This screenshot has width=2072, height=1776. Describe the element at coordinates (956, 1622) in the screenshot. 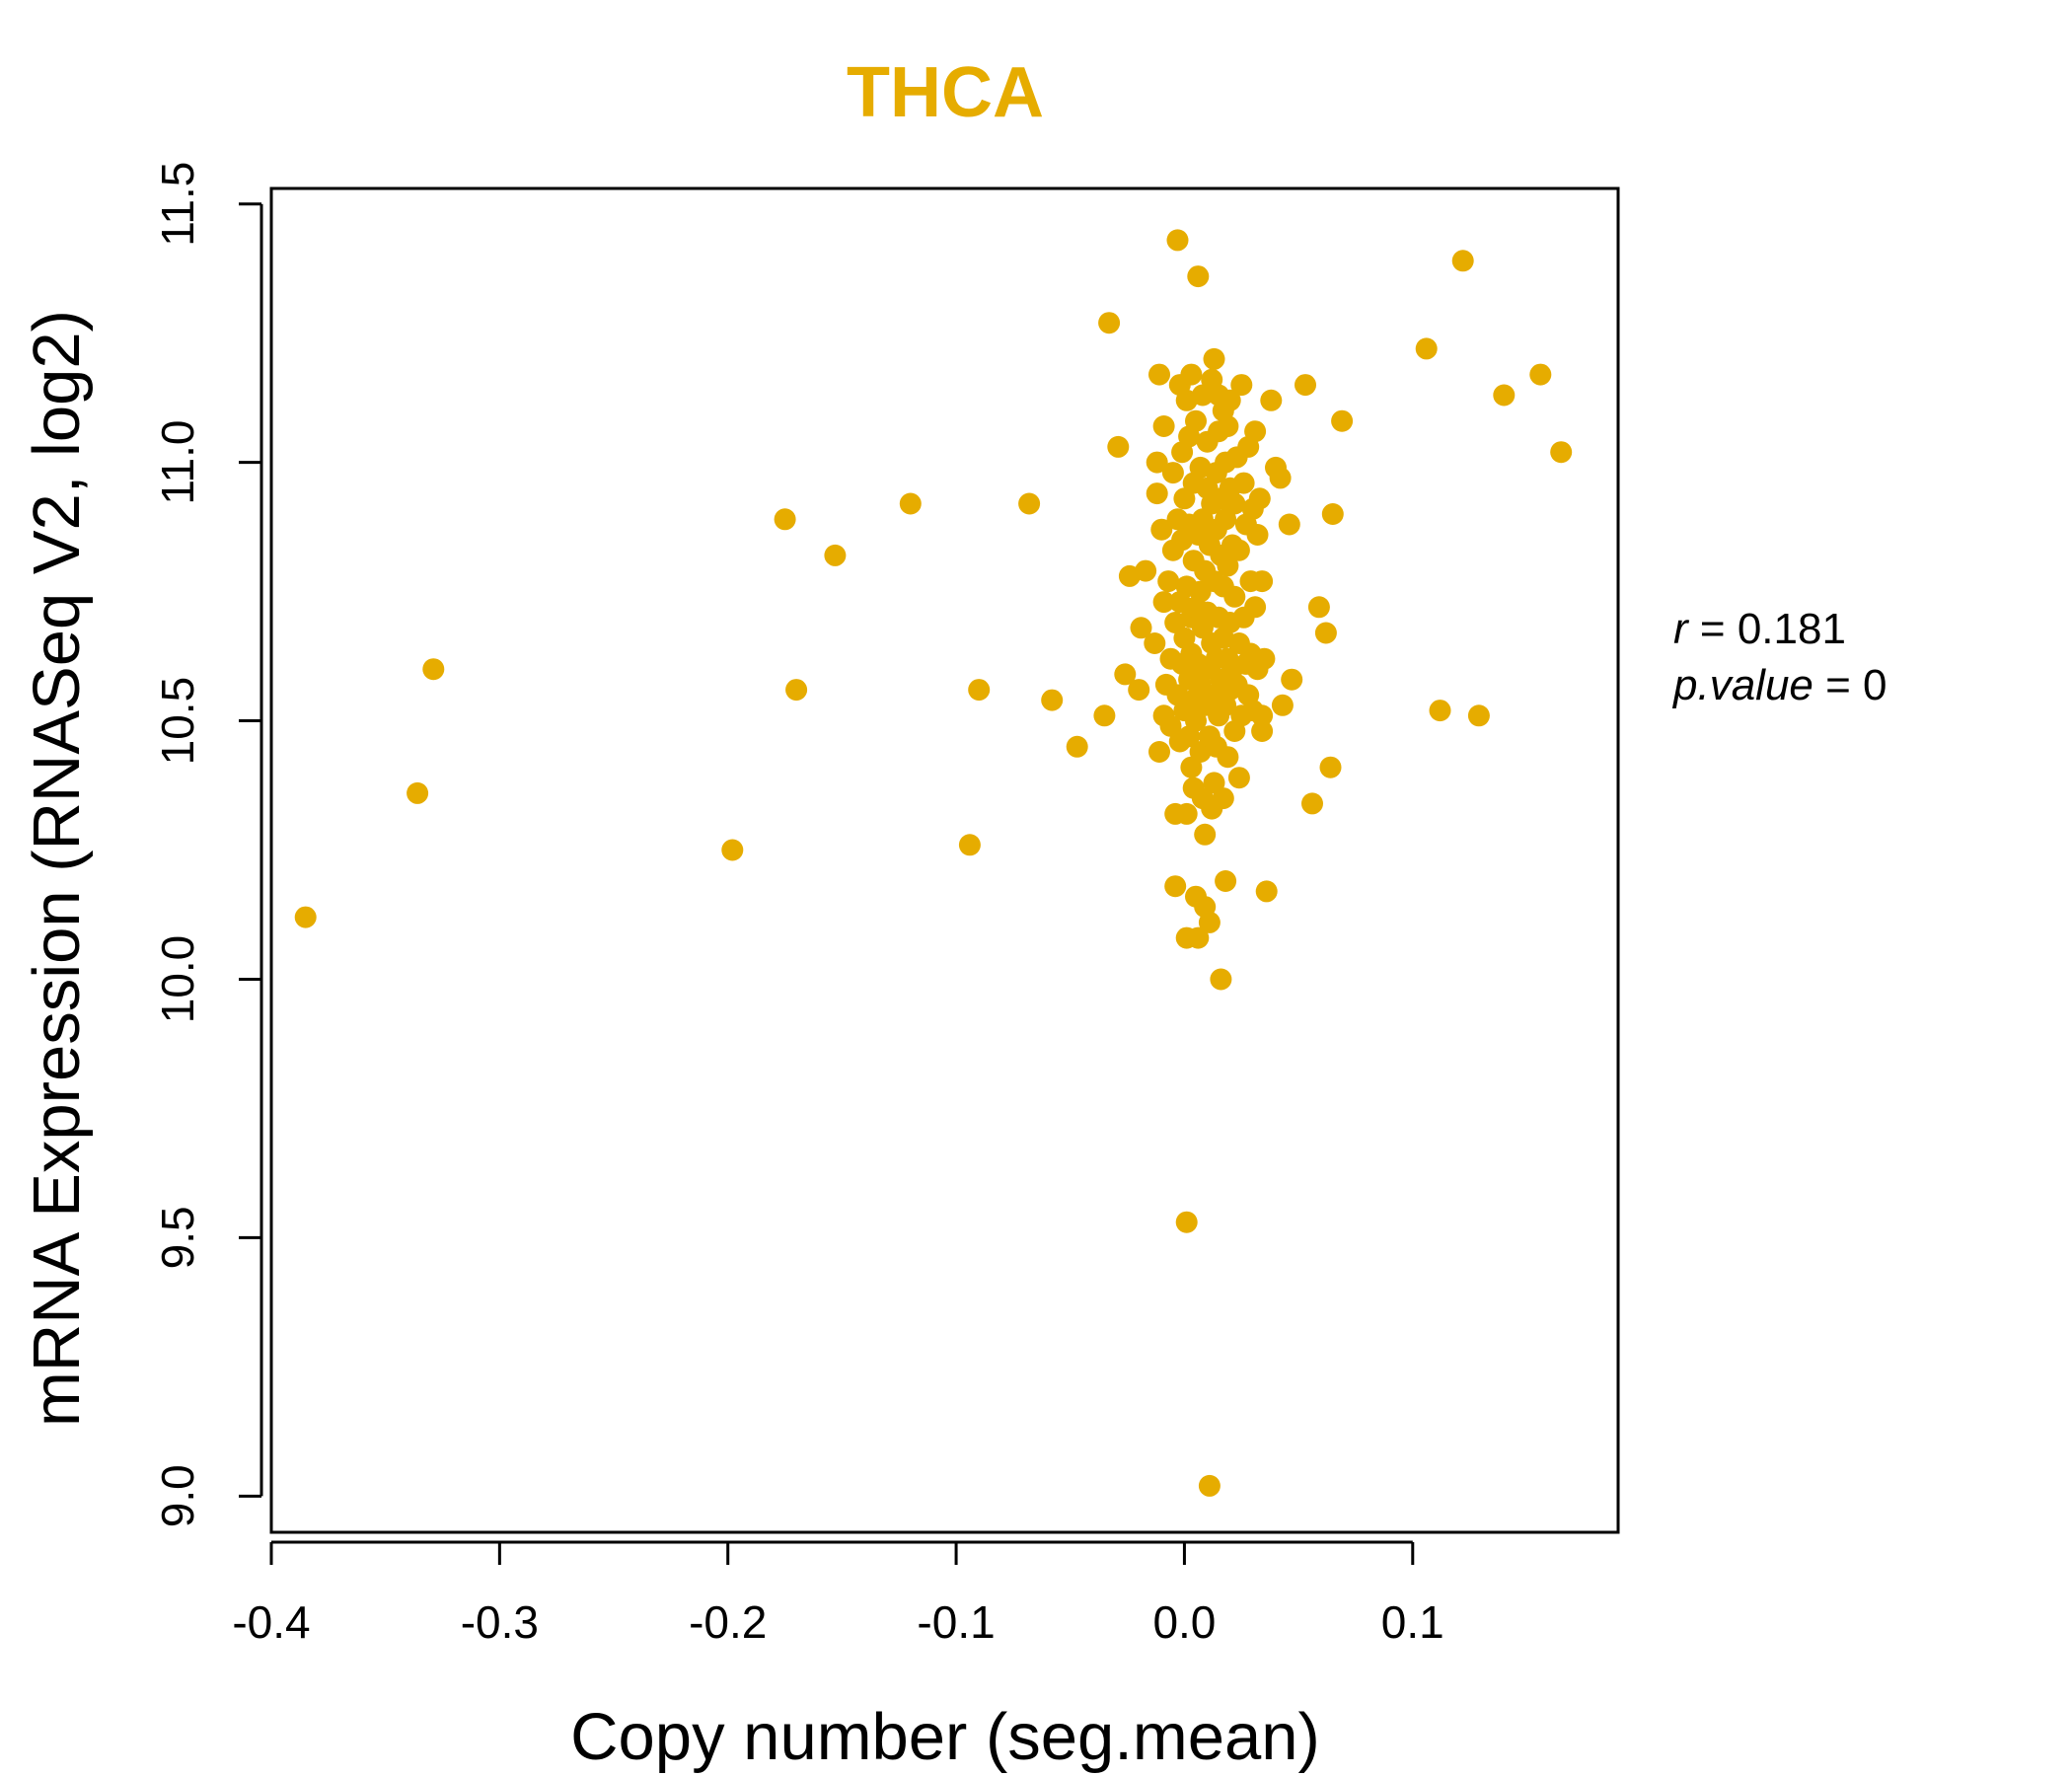

I see `x-tick-label: -0.1` at that location.